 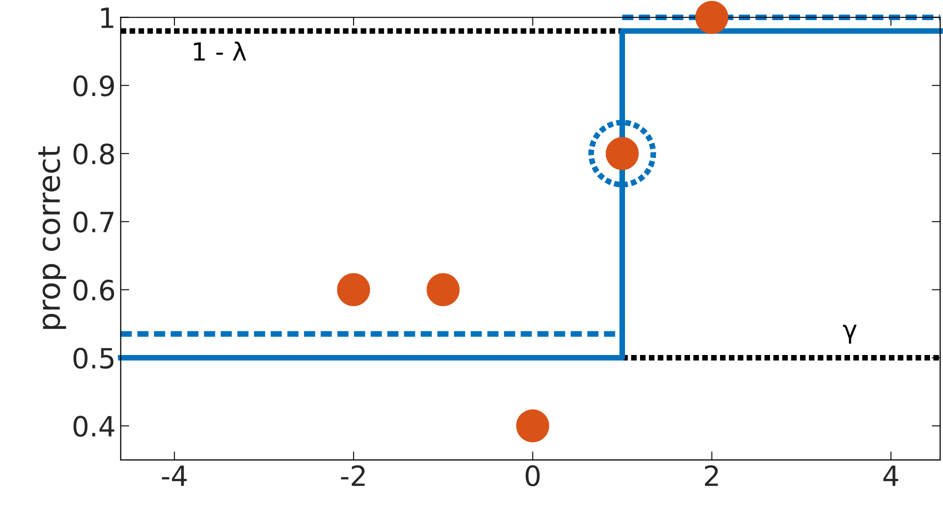 I want to click on y-tick-label: 0.8, so click(x=94, y=153).